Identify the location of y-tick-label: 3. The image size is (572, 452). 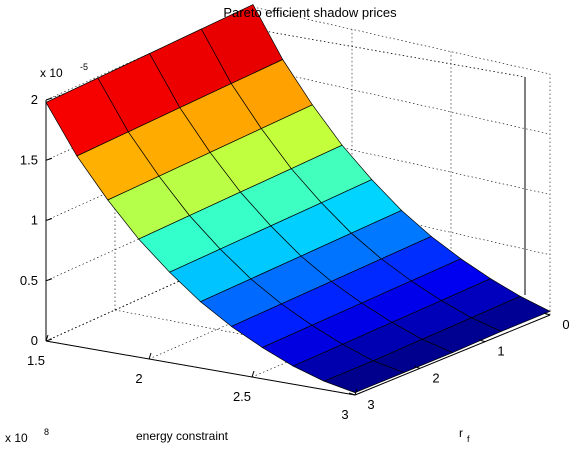
(370, 404).